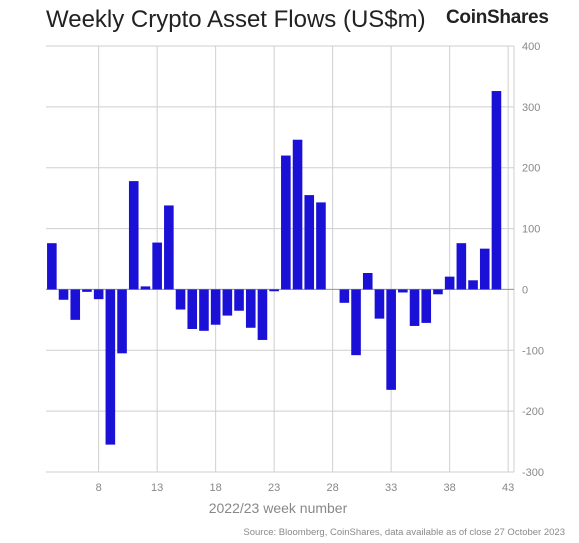 The width and height of the screenshot is (579, 543). What do you see at coordinates (533, 473) in the screenshot?
I see `y-tick-label: -300` at bounding box center [533, 473].